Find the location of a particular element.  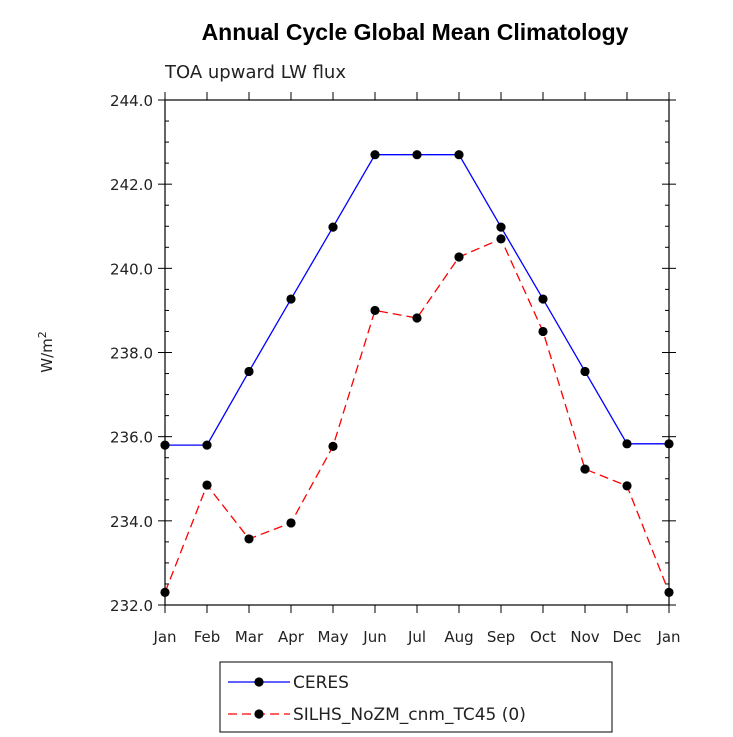

y-axis-label: W/m2 is located at coordinates (46, 352).